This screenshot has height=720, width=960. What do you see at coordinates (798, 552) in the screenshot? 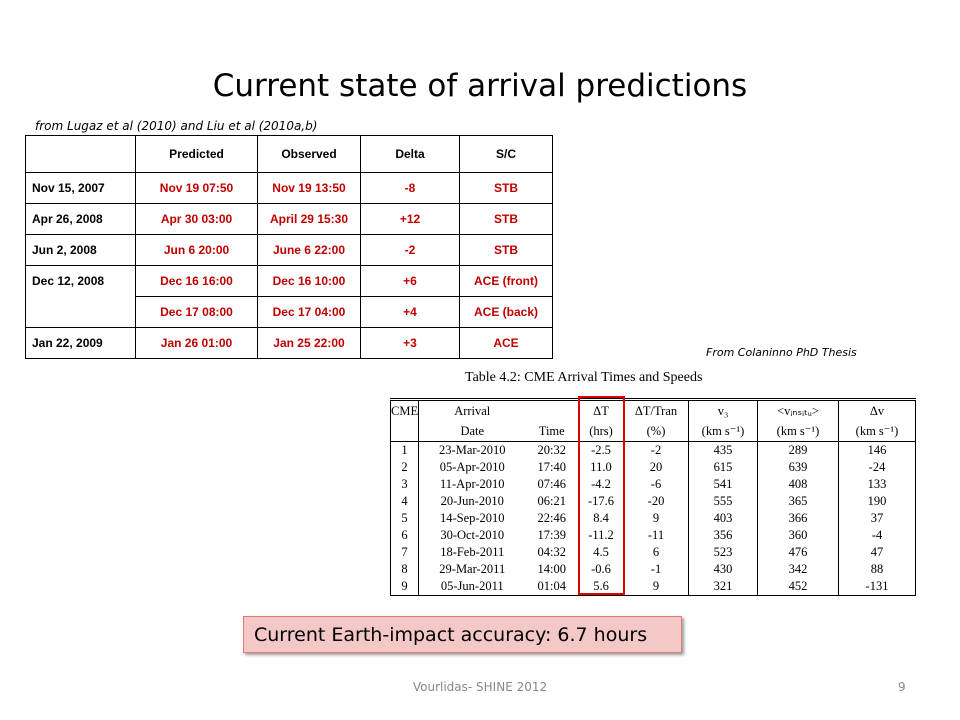
I see `table-cell: 476` at bounding box center [798, 552].